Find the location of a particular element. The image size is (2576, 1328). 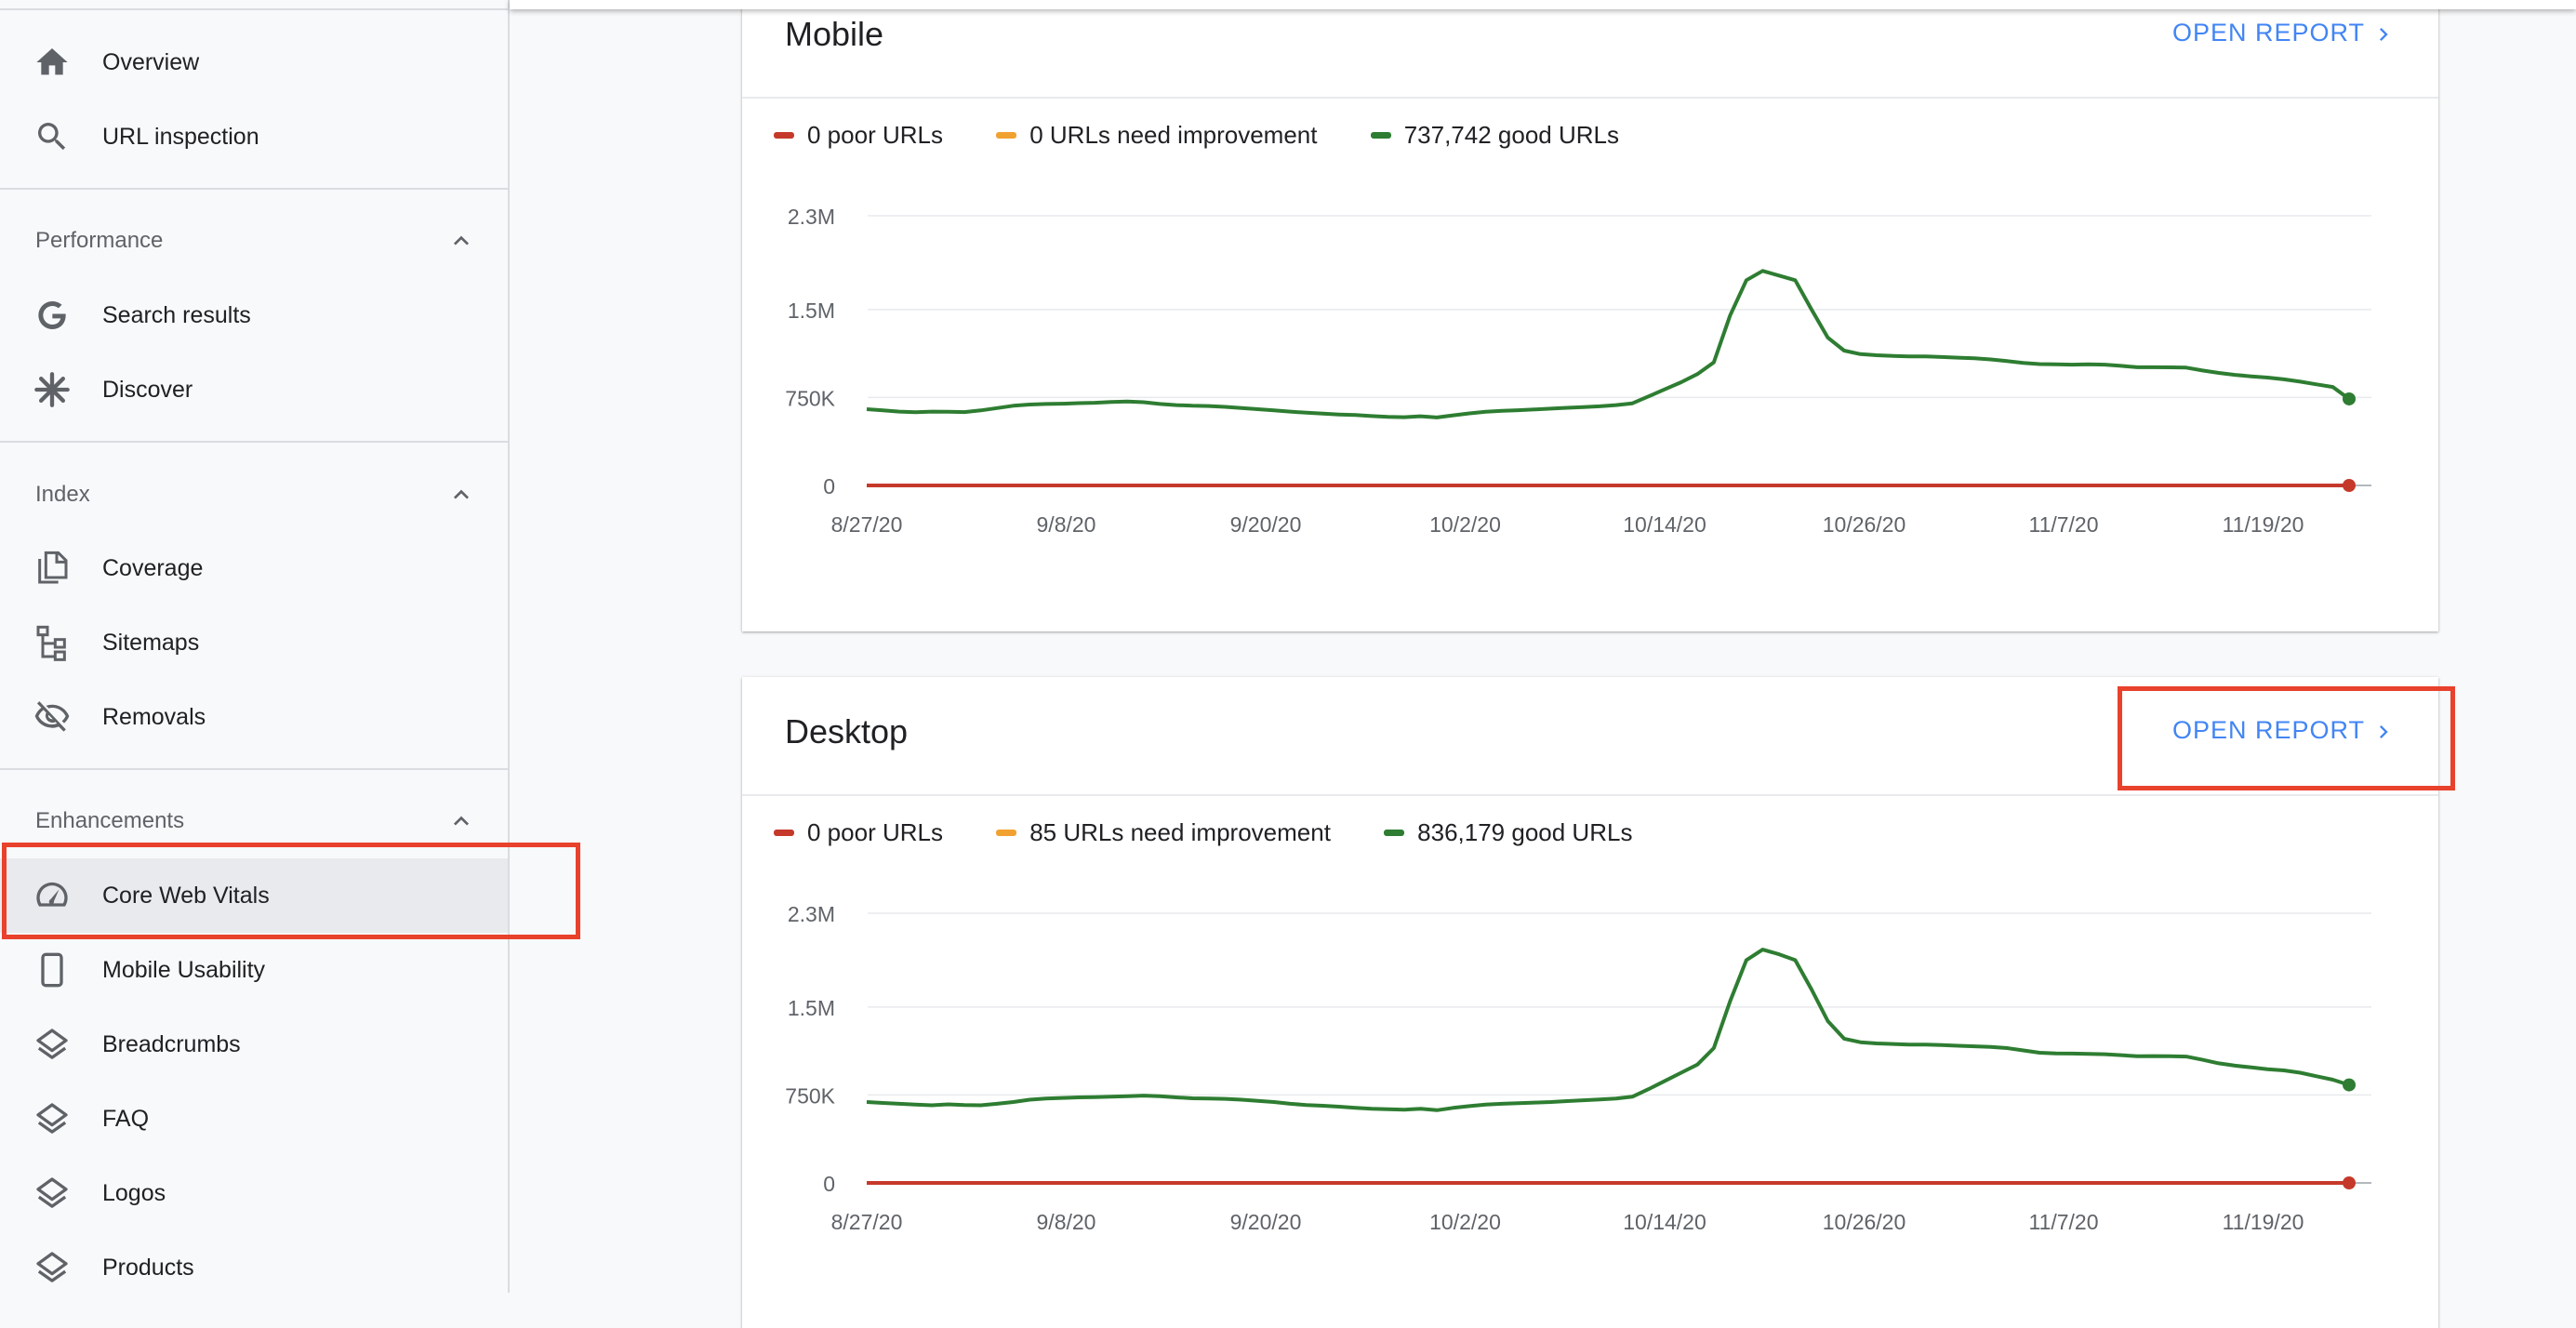

sidebar-item-core-web-vitals: Core Web Vitals is located at coordinates (254, 895).